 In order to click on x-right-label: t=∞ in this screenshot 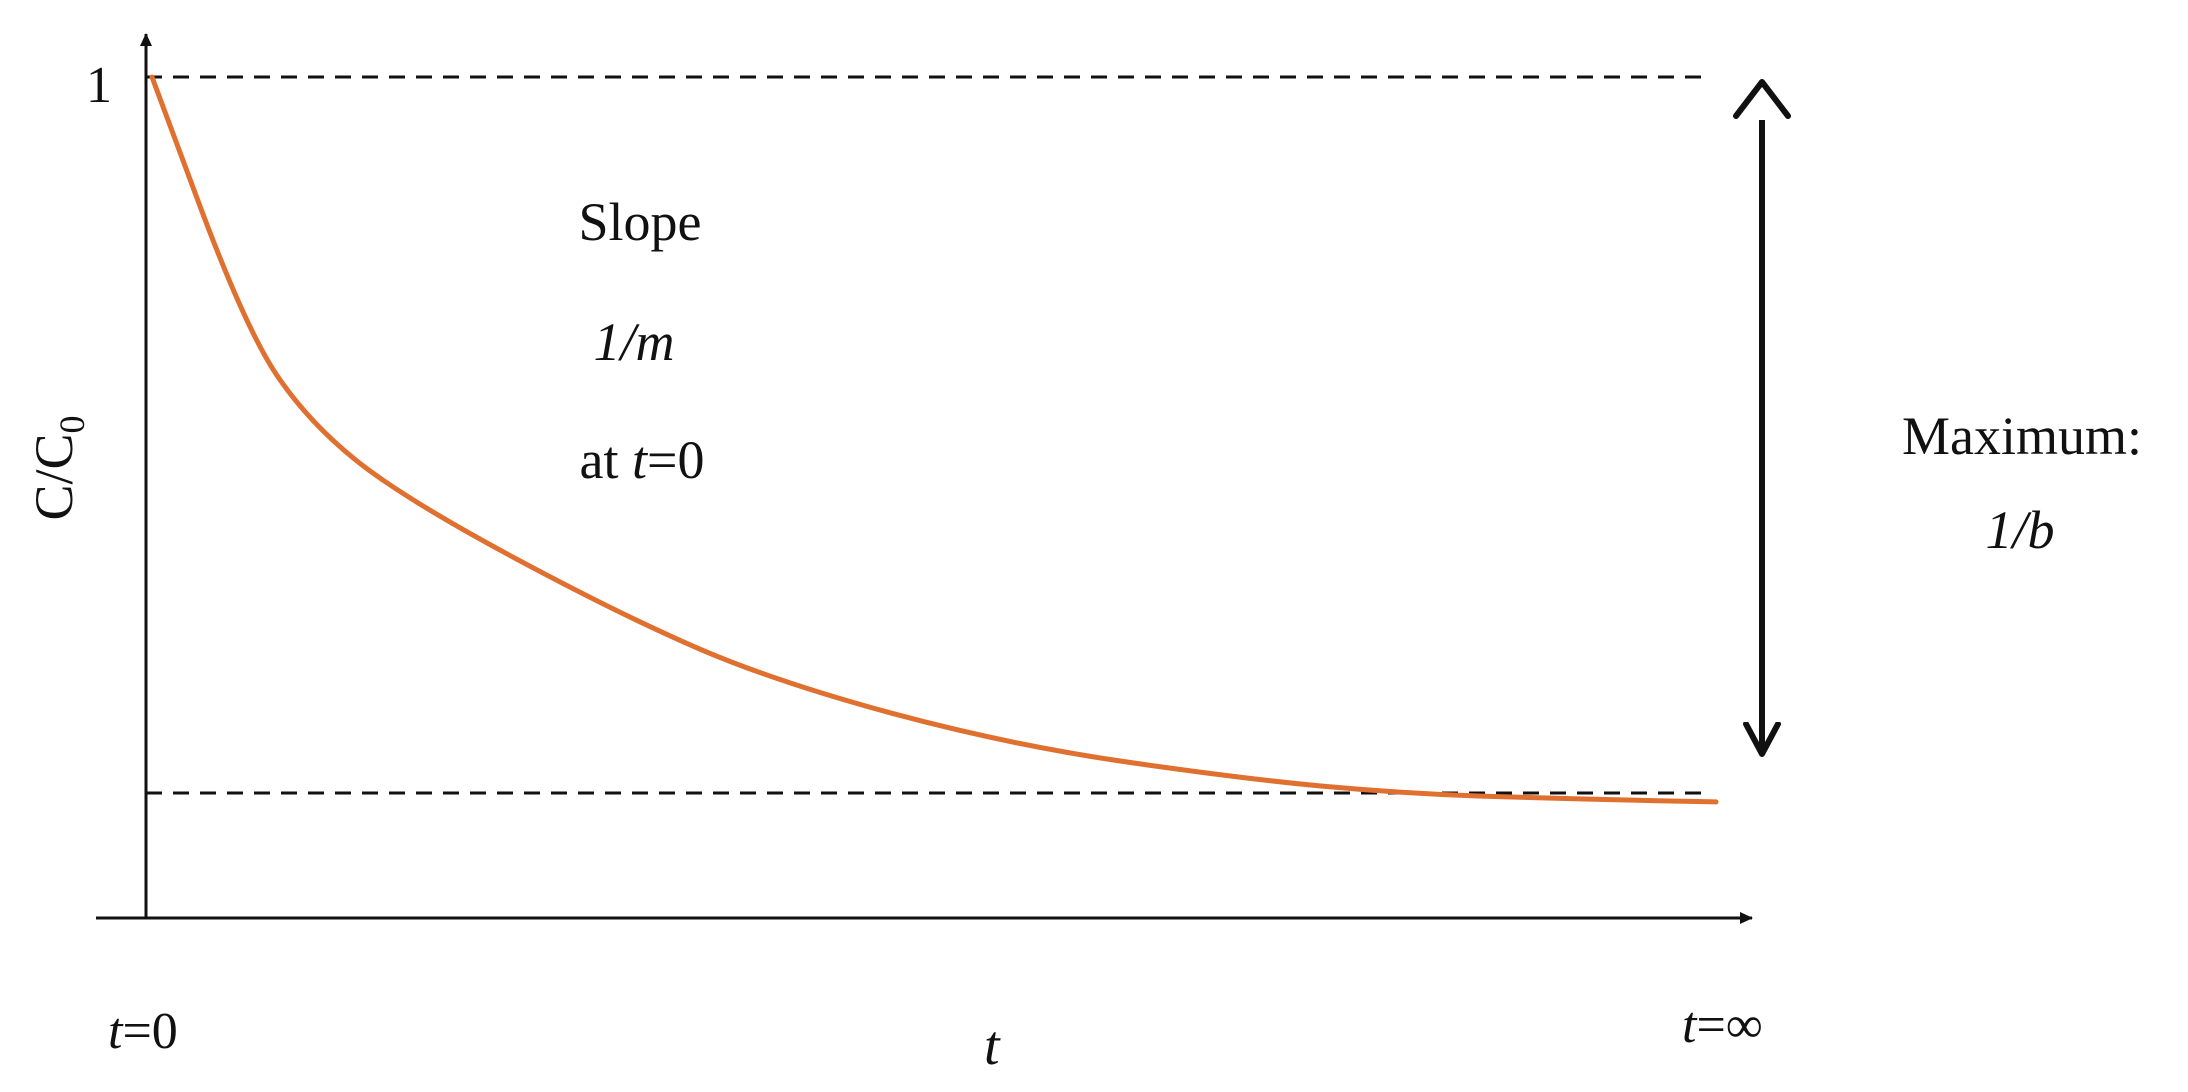, I will do `click(1722, 1025)`.